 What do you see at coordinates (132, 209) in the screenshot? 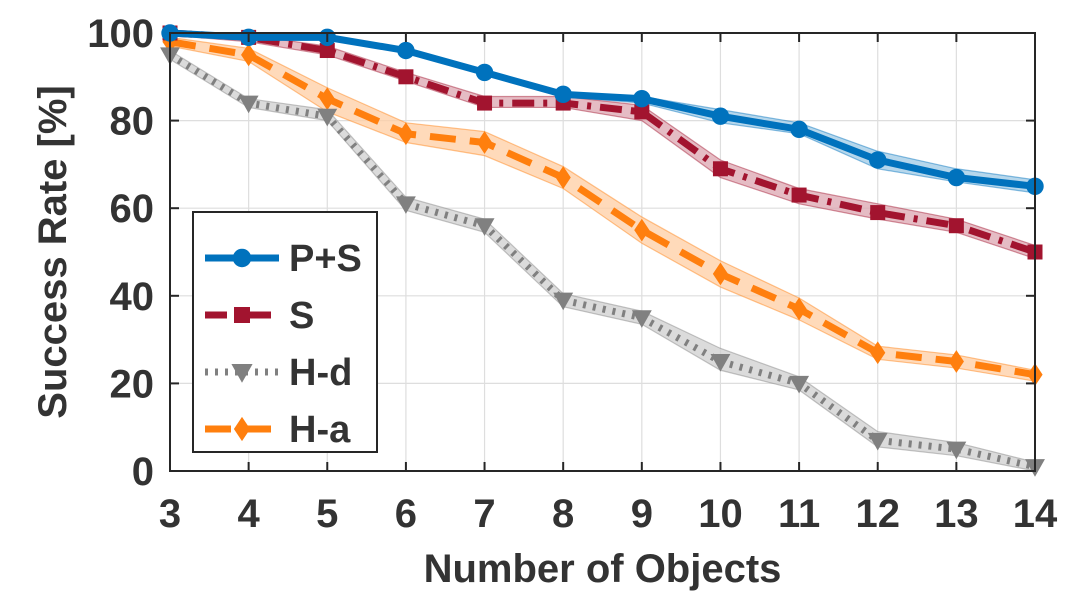
I see `y-tick-label: 60` at bounding box center [132, 209].